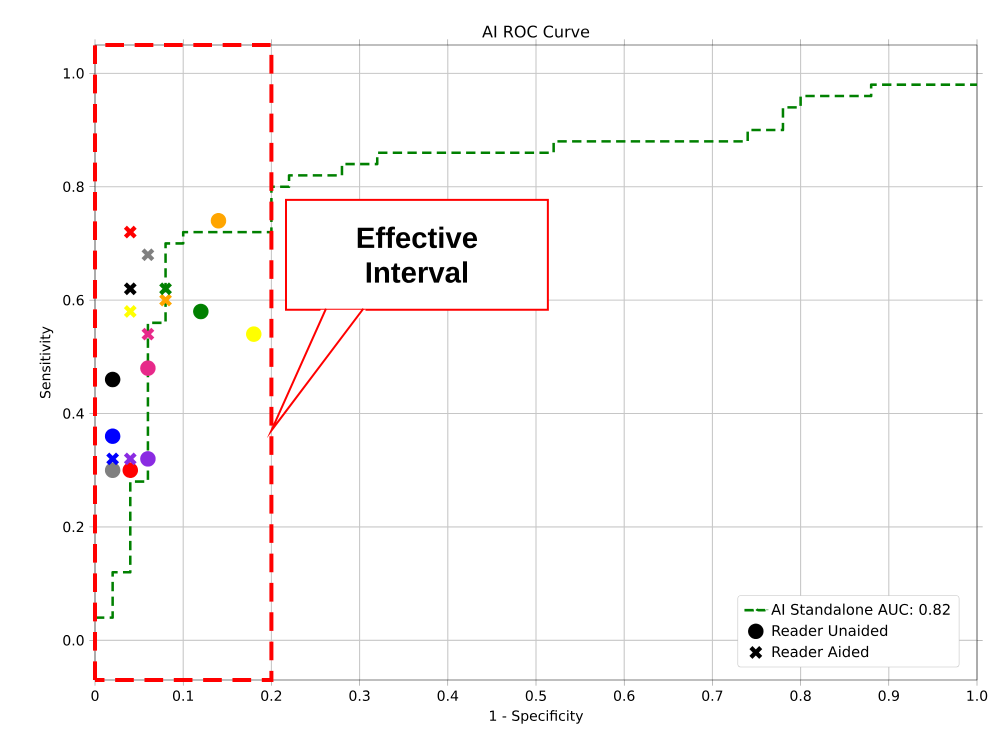 Image resolution: width=997 pixels, height=740 pixels. Describe the element at coordinates (800, 695) in the screenshot. I see `x-tick-label: 0.8` at that location.